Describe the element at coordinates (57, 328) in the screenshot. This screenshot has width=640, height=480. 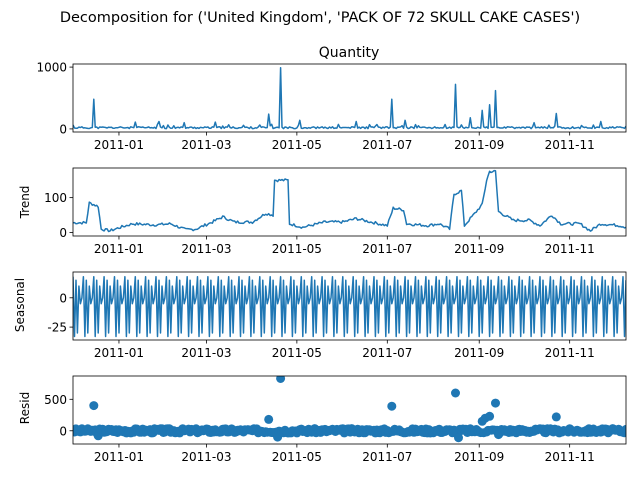
I see `y-tick-label: -25` at that location.